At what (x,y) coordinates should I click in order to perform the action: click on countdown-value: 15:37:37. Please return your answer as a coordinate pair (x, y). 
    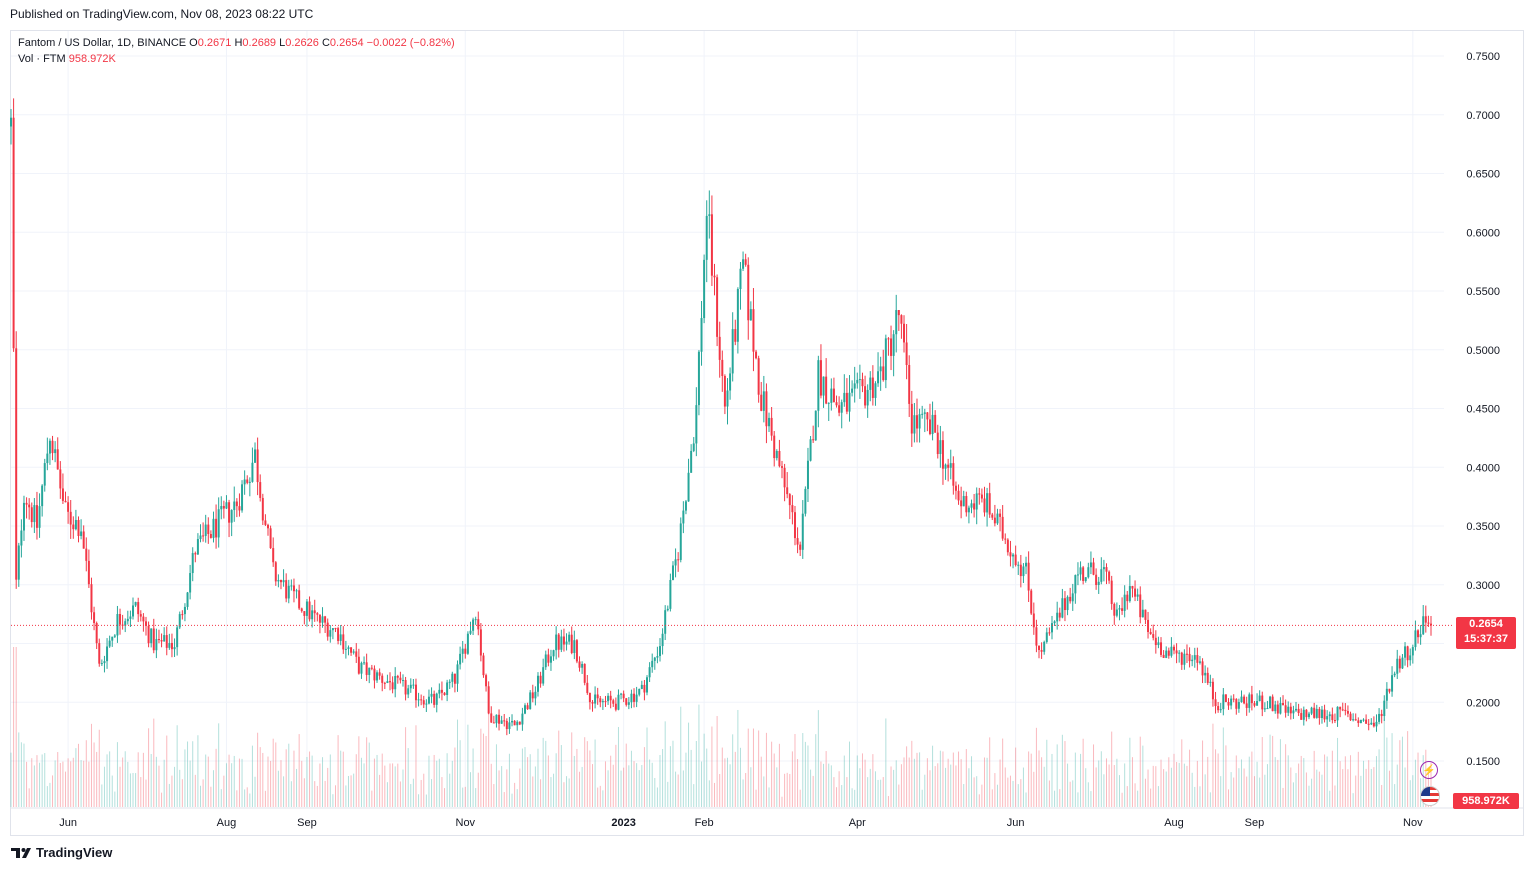
    Looking at the image, I should click on (1486, 639).